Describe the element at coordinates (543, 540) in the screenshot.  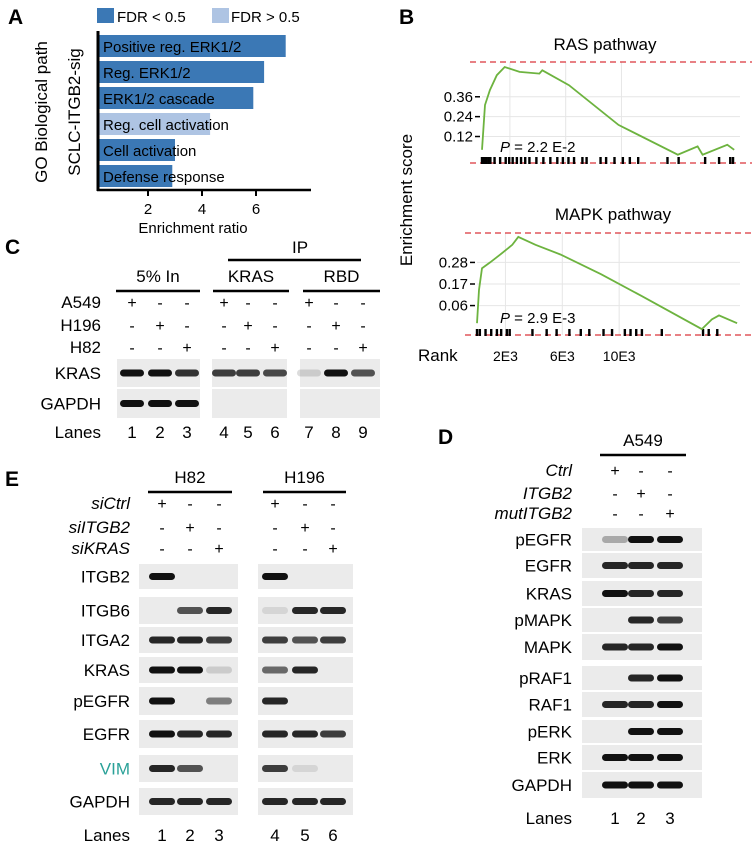
I see `blot-row-label: pEGFR` at that location.